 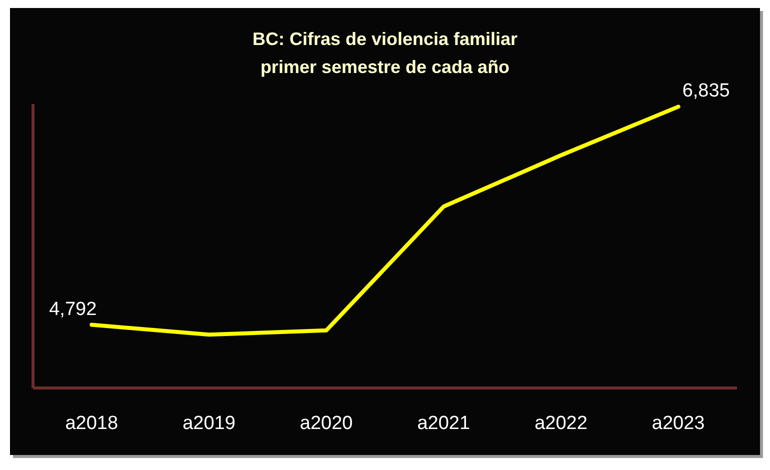 I want to click on x-tick-label: a2019, so click(x=209, y=423).